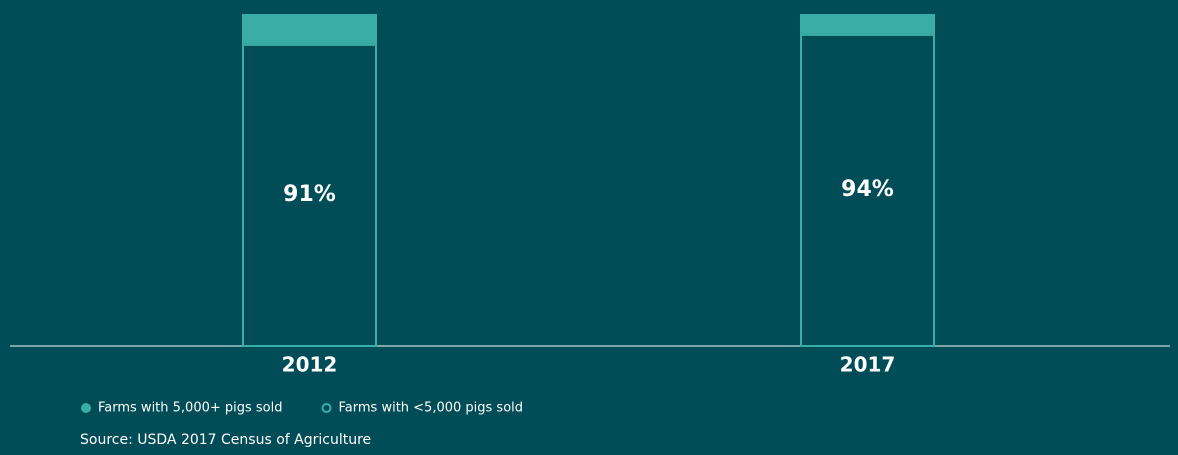 The image size is (1178, 455). What do you see at coordinates (310, 365) in the screenshot?
I see `x-tick-label: 2012` at bounding box center [310, 365].